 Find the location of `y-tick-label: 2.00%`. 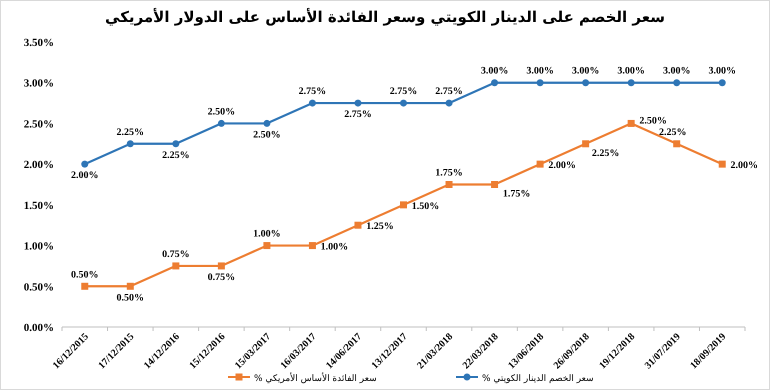

y-tick-label: 2.00% is located at coordinates (39, 165).